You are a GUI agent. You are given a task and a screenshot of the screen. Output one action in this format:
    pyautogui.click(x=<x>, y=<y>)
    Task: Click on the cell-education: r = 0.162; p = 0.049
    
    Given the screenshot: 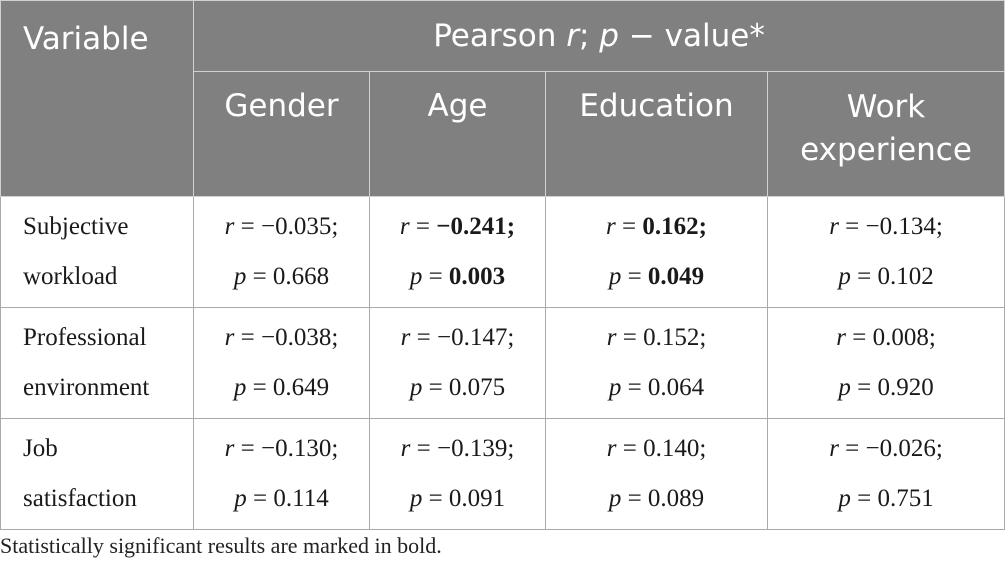 What is the action you would take?
    pyautogui.click(x=656, y=252)
    